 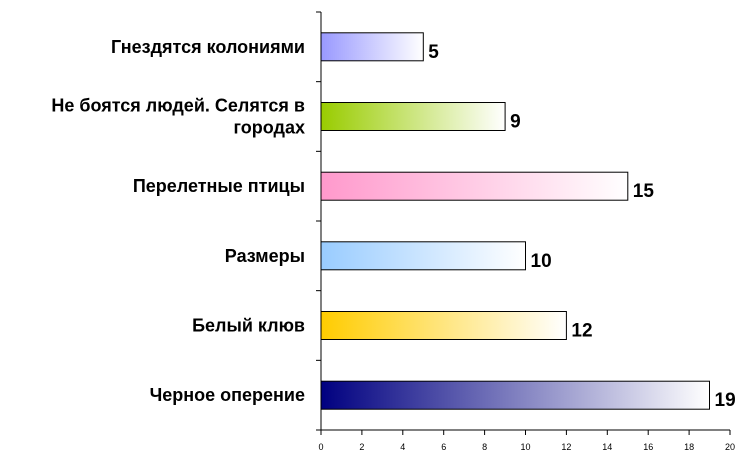 I want to click on x-tick-label-0: 0, so click(x=320, y=447).